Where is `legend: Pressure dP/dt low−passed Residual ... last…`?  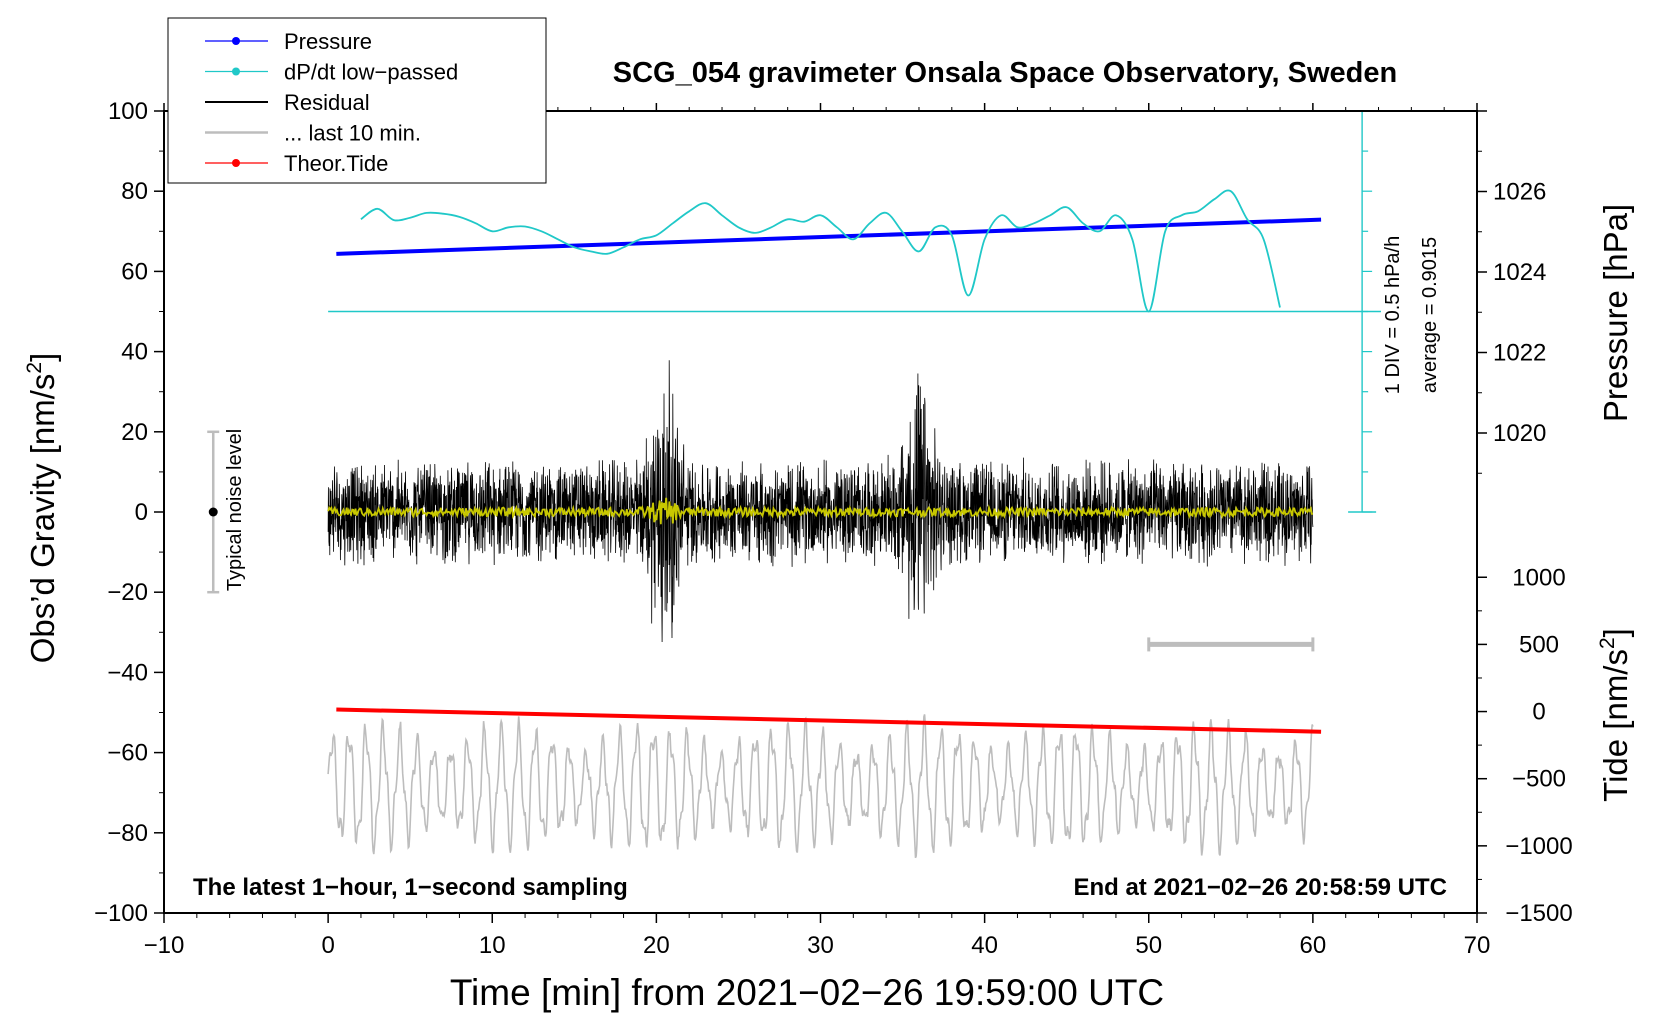
legend: Pressure dP/dt low−passed Residual ... last… is located at coordinates (357, 100).